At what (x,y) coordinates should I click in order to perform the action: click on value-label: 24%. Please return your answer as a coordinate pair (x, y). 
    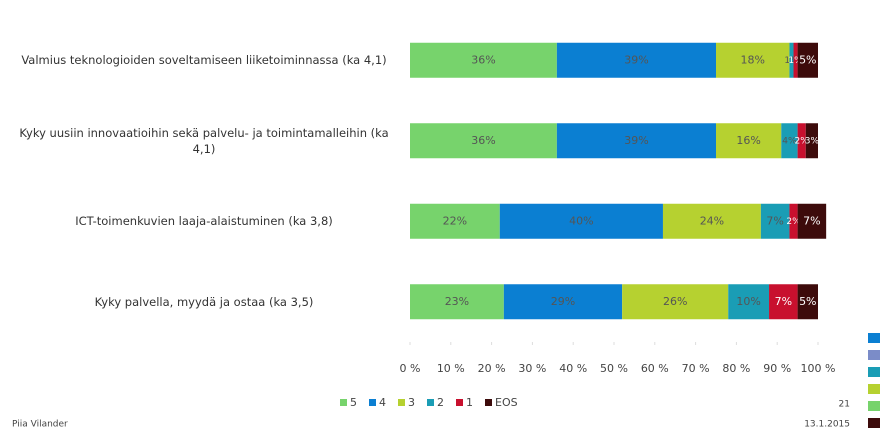
    Looking at the image, I should click on (712, 220).